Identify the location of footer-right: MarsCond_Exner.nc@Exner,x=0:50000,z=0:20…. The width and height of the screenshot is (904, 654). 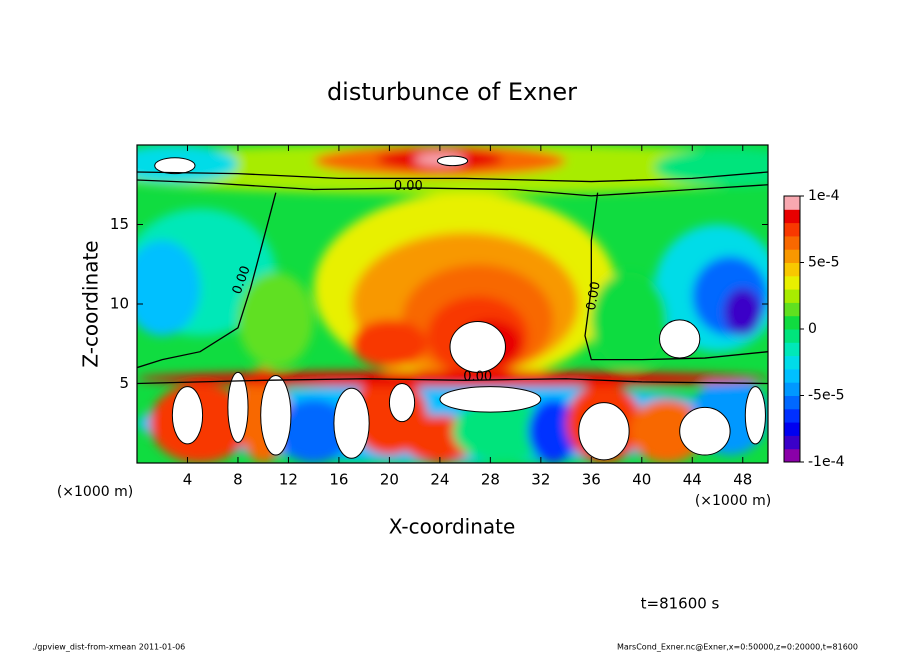
(737, 647).